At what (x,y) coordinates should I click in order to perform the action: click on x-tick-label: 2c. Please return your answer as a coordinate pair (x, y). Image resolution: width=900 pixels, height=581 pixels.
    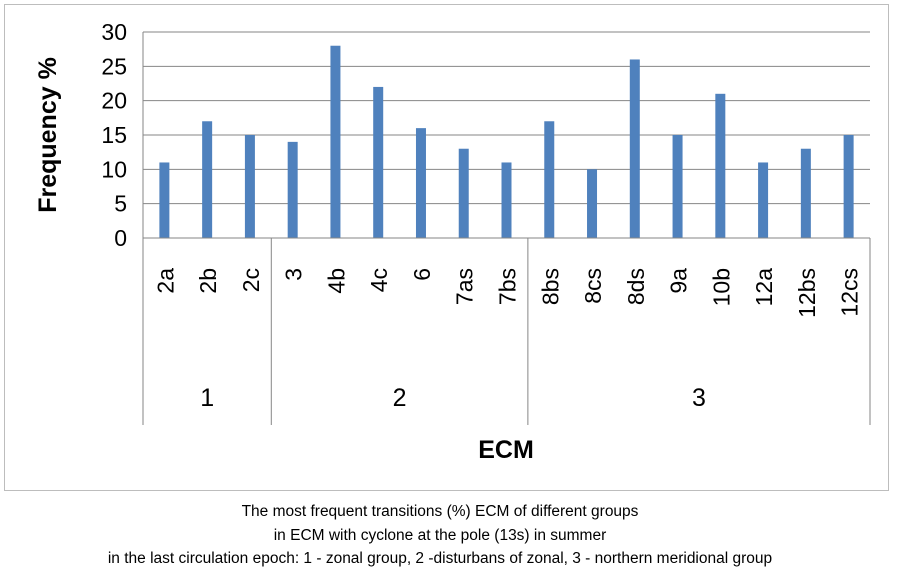
    Looking at the image, I should click on (251, 280).